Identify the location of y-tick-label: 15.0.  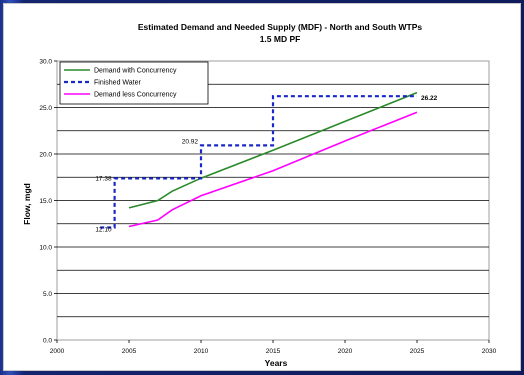
(45, 201).